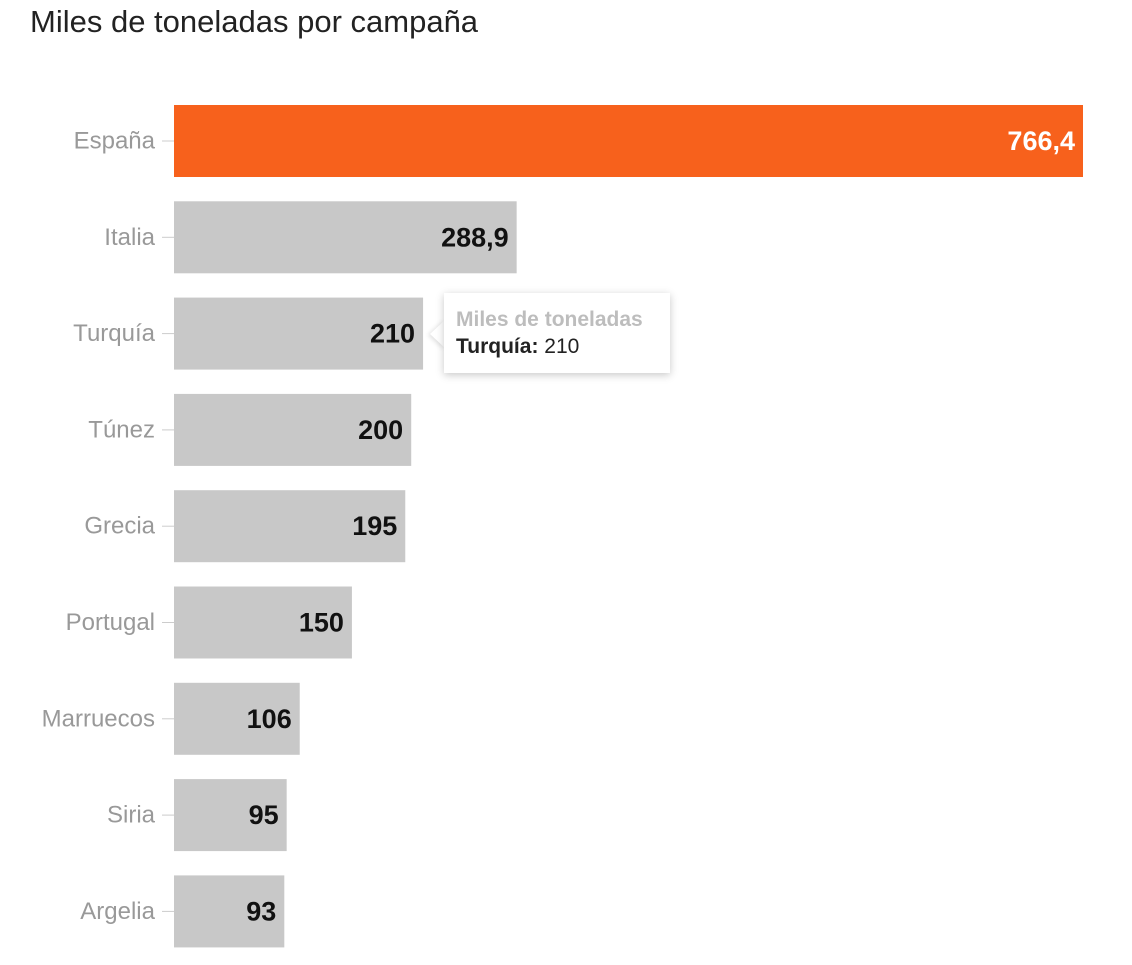 This screenshot has height=965, width=1132. Describe the element at coordinates (98, 718) in the screenshot. I see `category-label-marruecos: Marruecos` at that location.